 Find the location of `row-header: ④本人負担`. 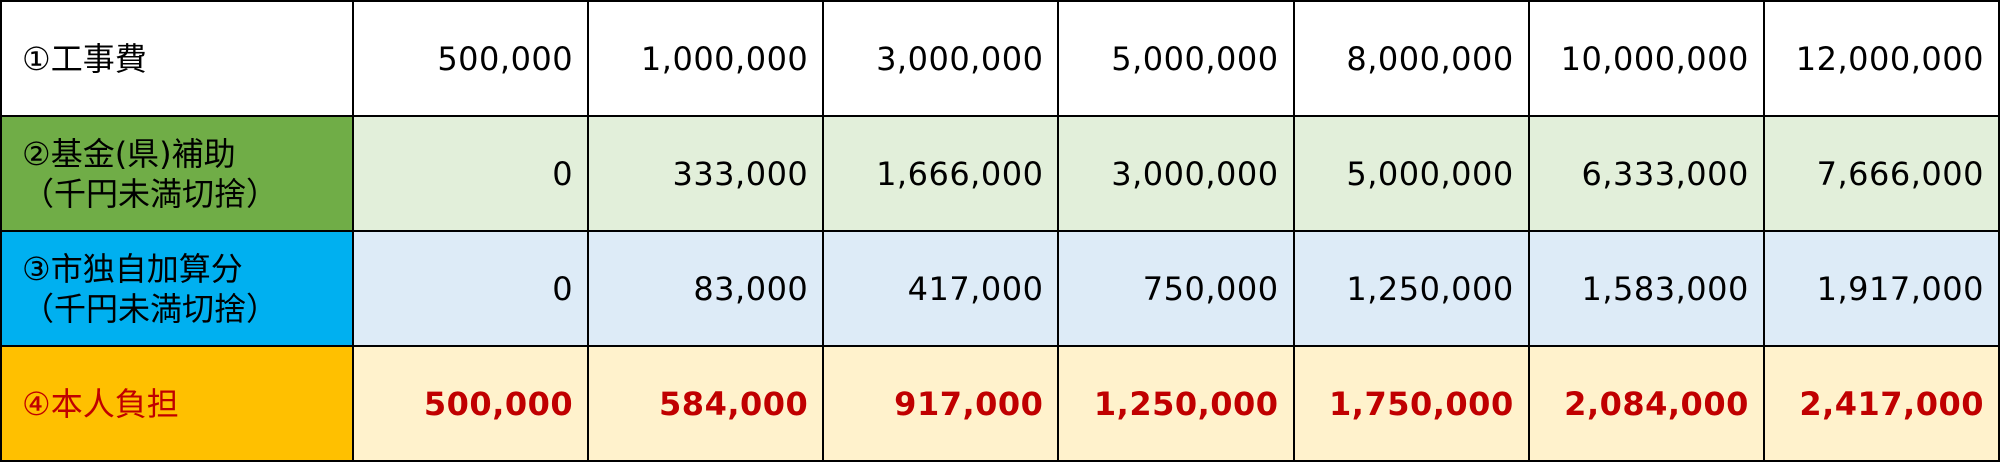

row-header: ④本人負担 is located at coordinates (177, 403).